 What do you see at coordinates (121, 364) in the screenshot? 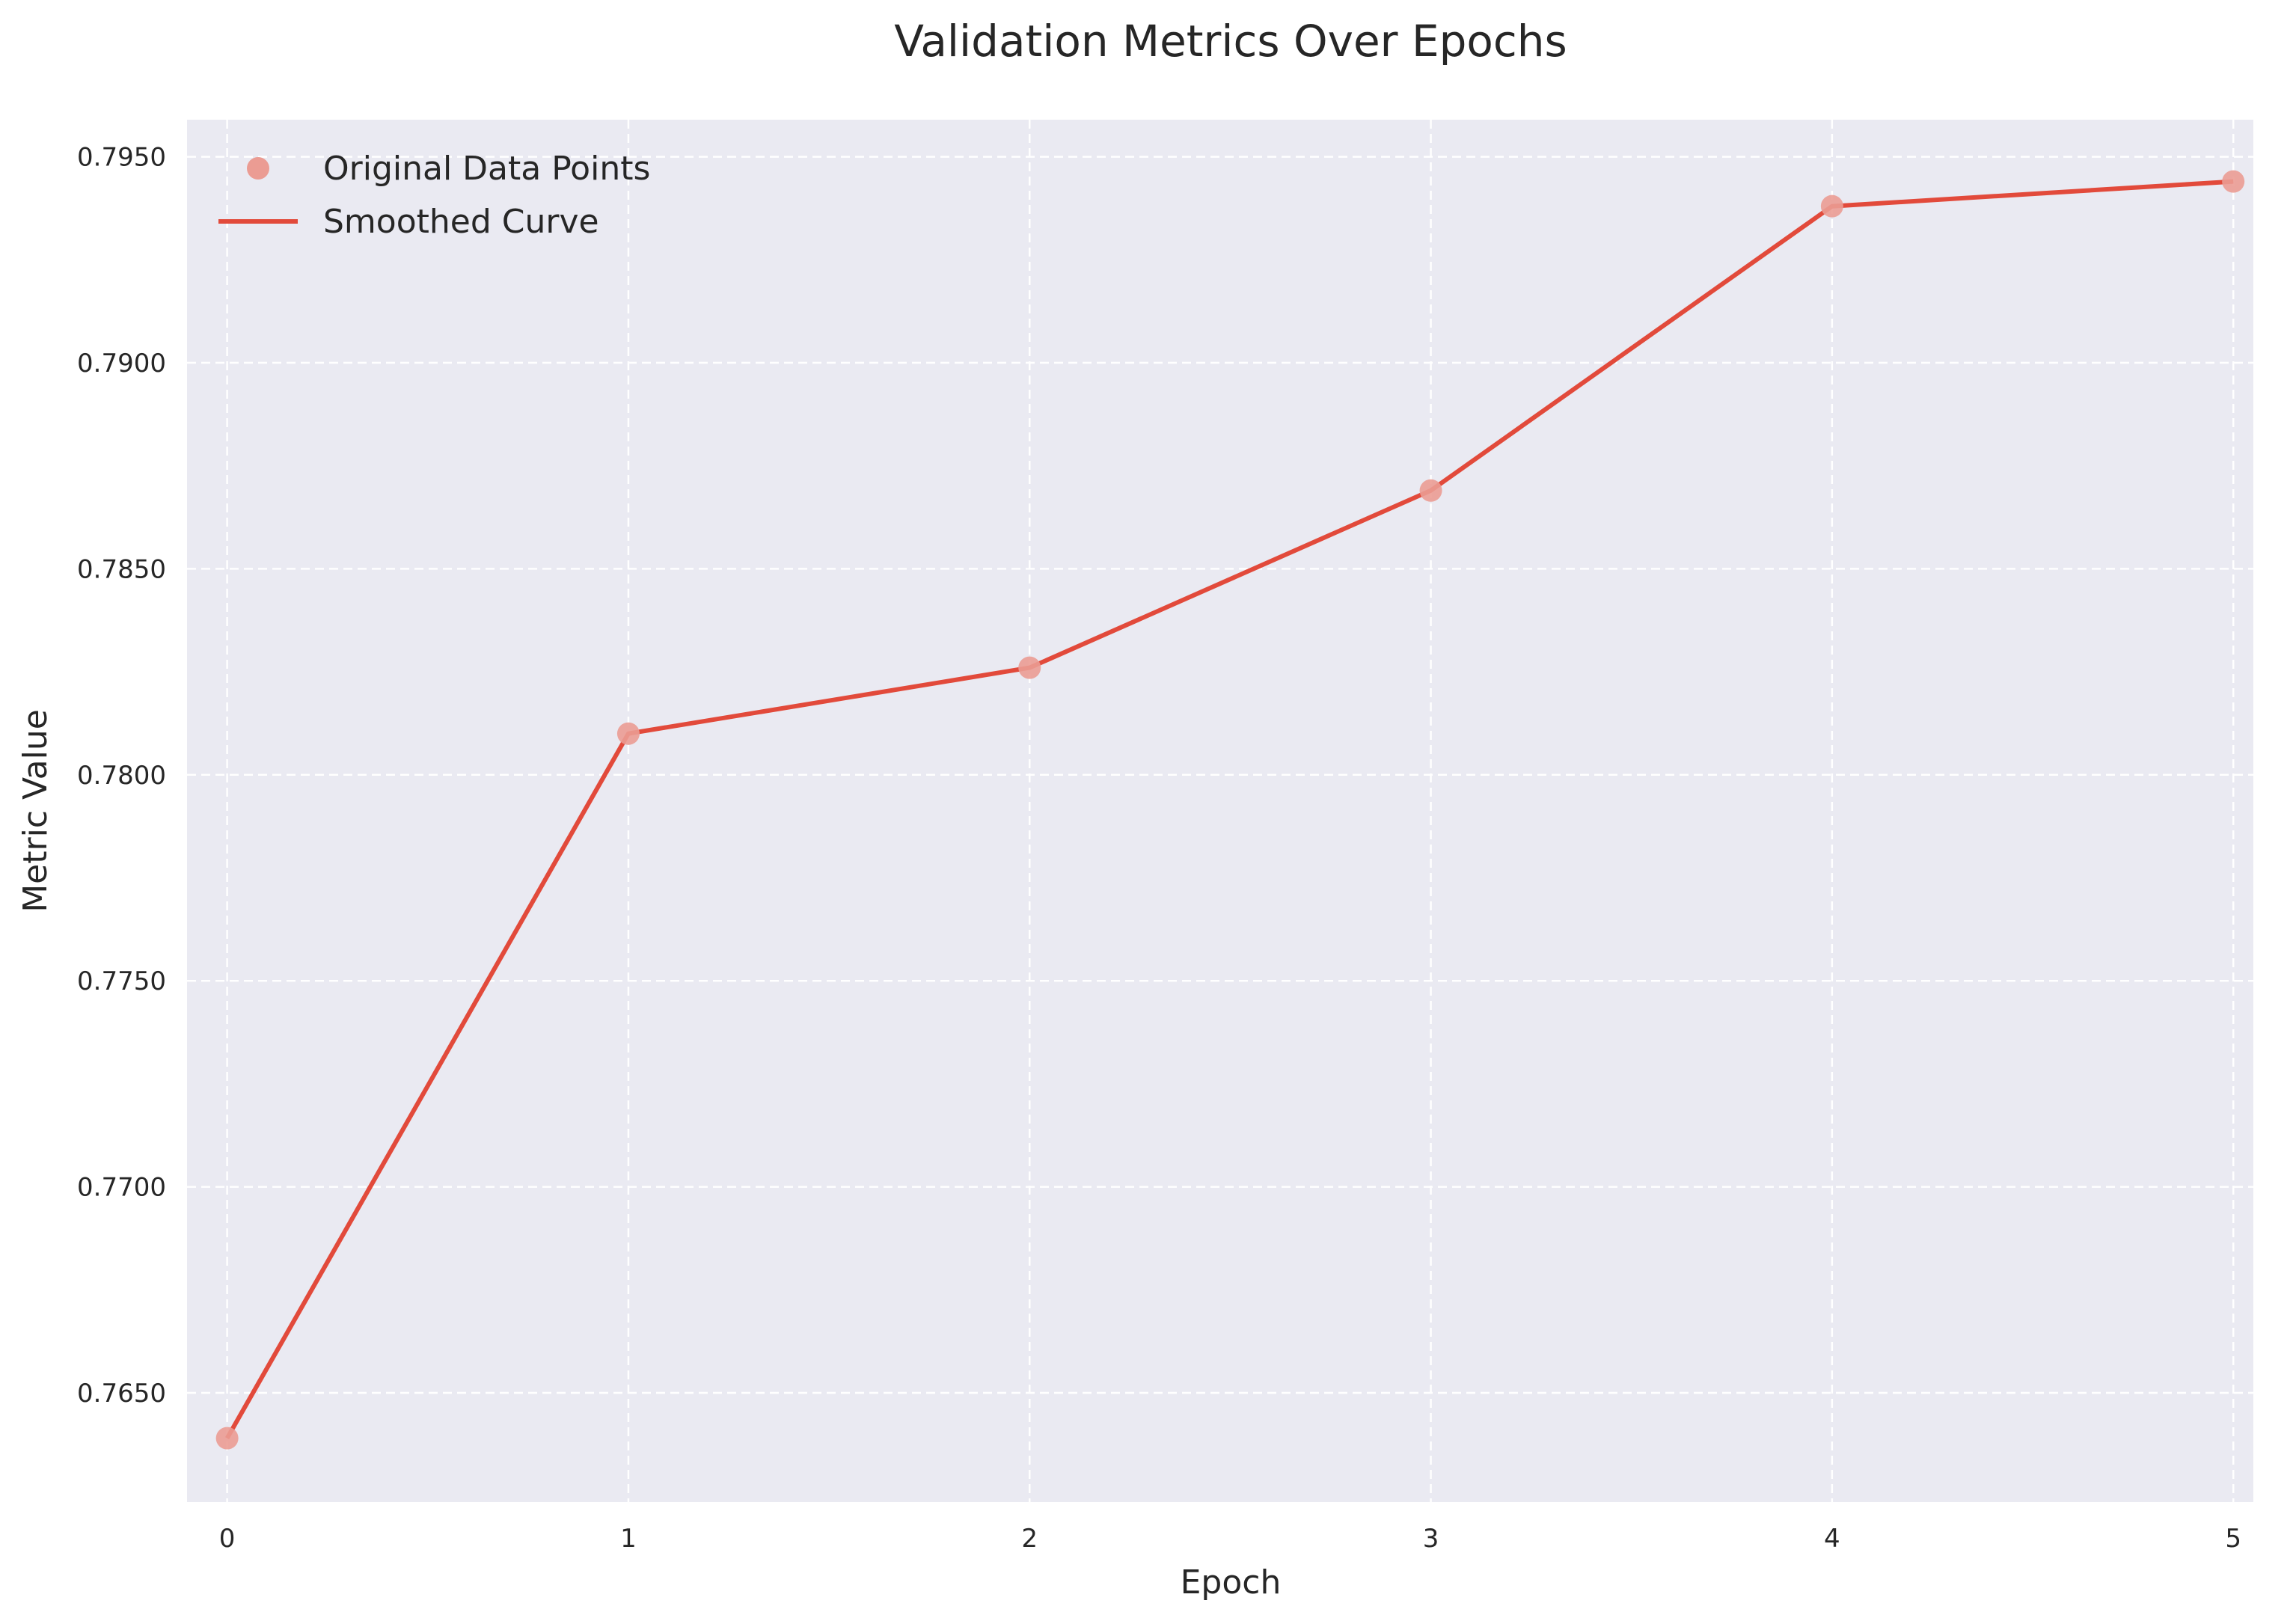
I see `y-tick-label: 0.7900` at bounding box center [121, 364].